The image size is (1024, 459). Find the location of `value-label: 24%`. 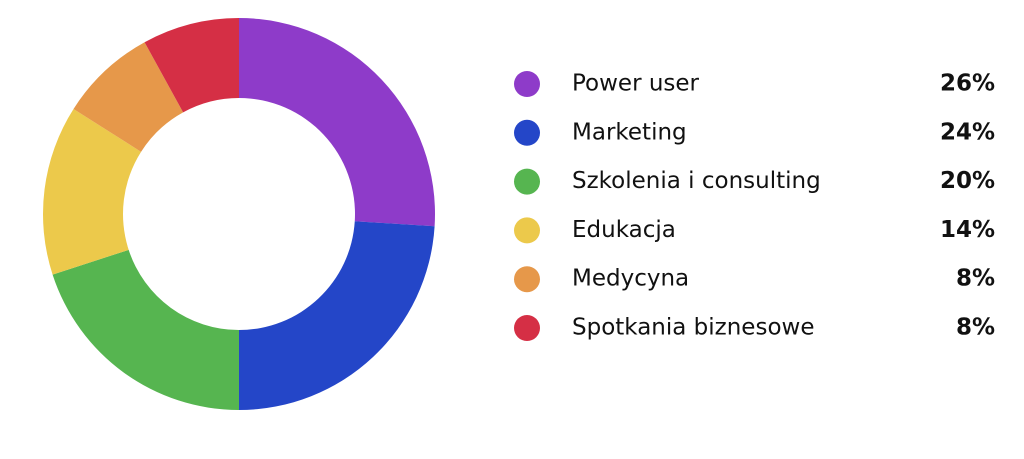

value-label: 24% is located at coordinates (967, 132).